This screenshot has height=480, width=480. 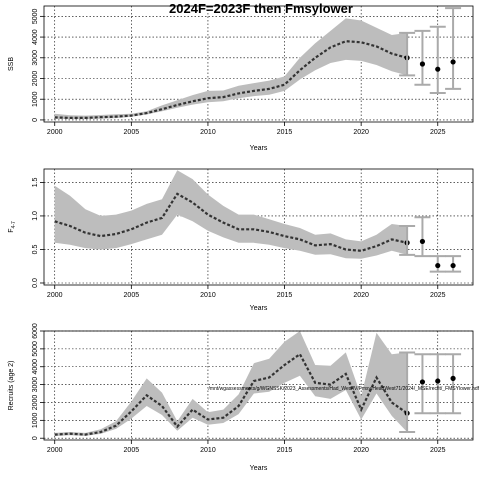 I want to click on y-axis-label-subscript: 4-7, so click(x=14, y=224).